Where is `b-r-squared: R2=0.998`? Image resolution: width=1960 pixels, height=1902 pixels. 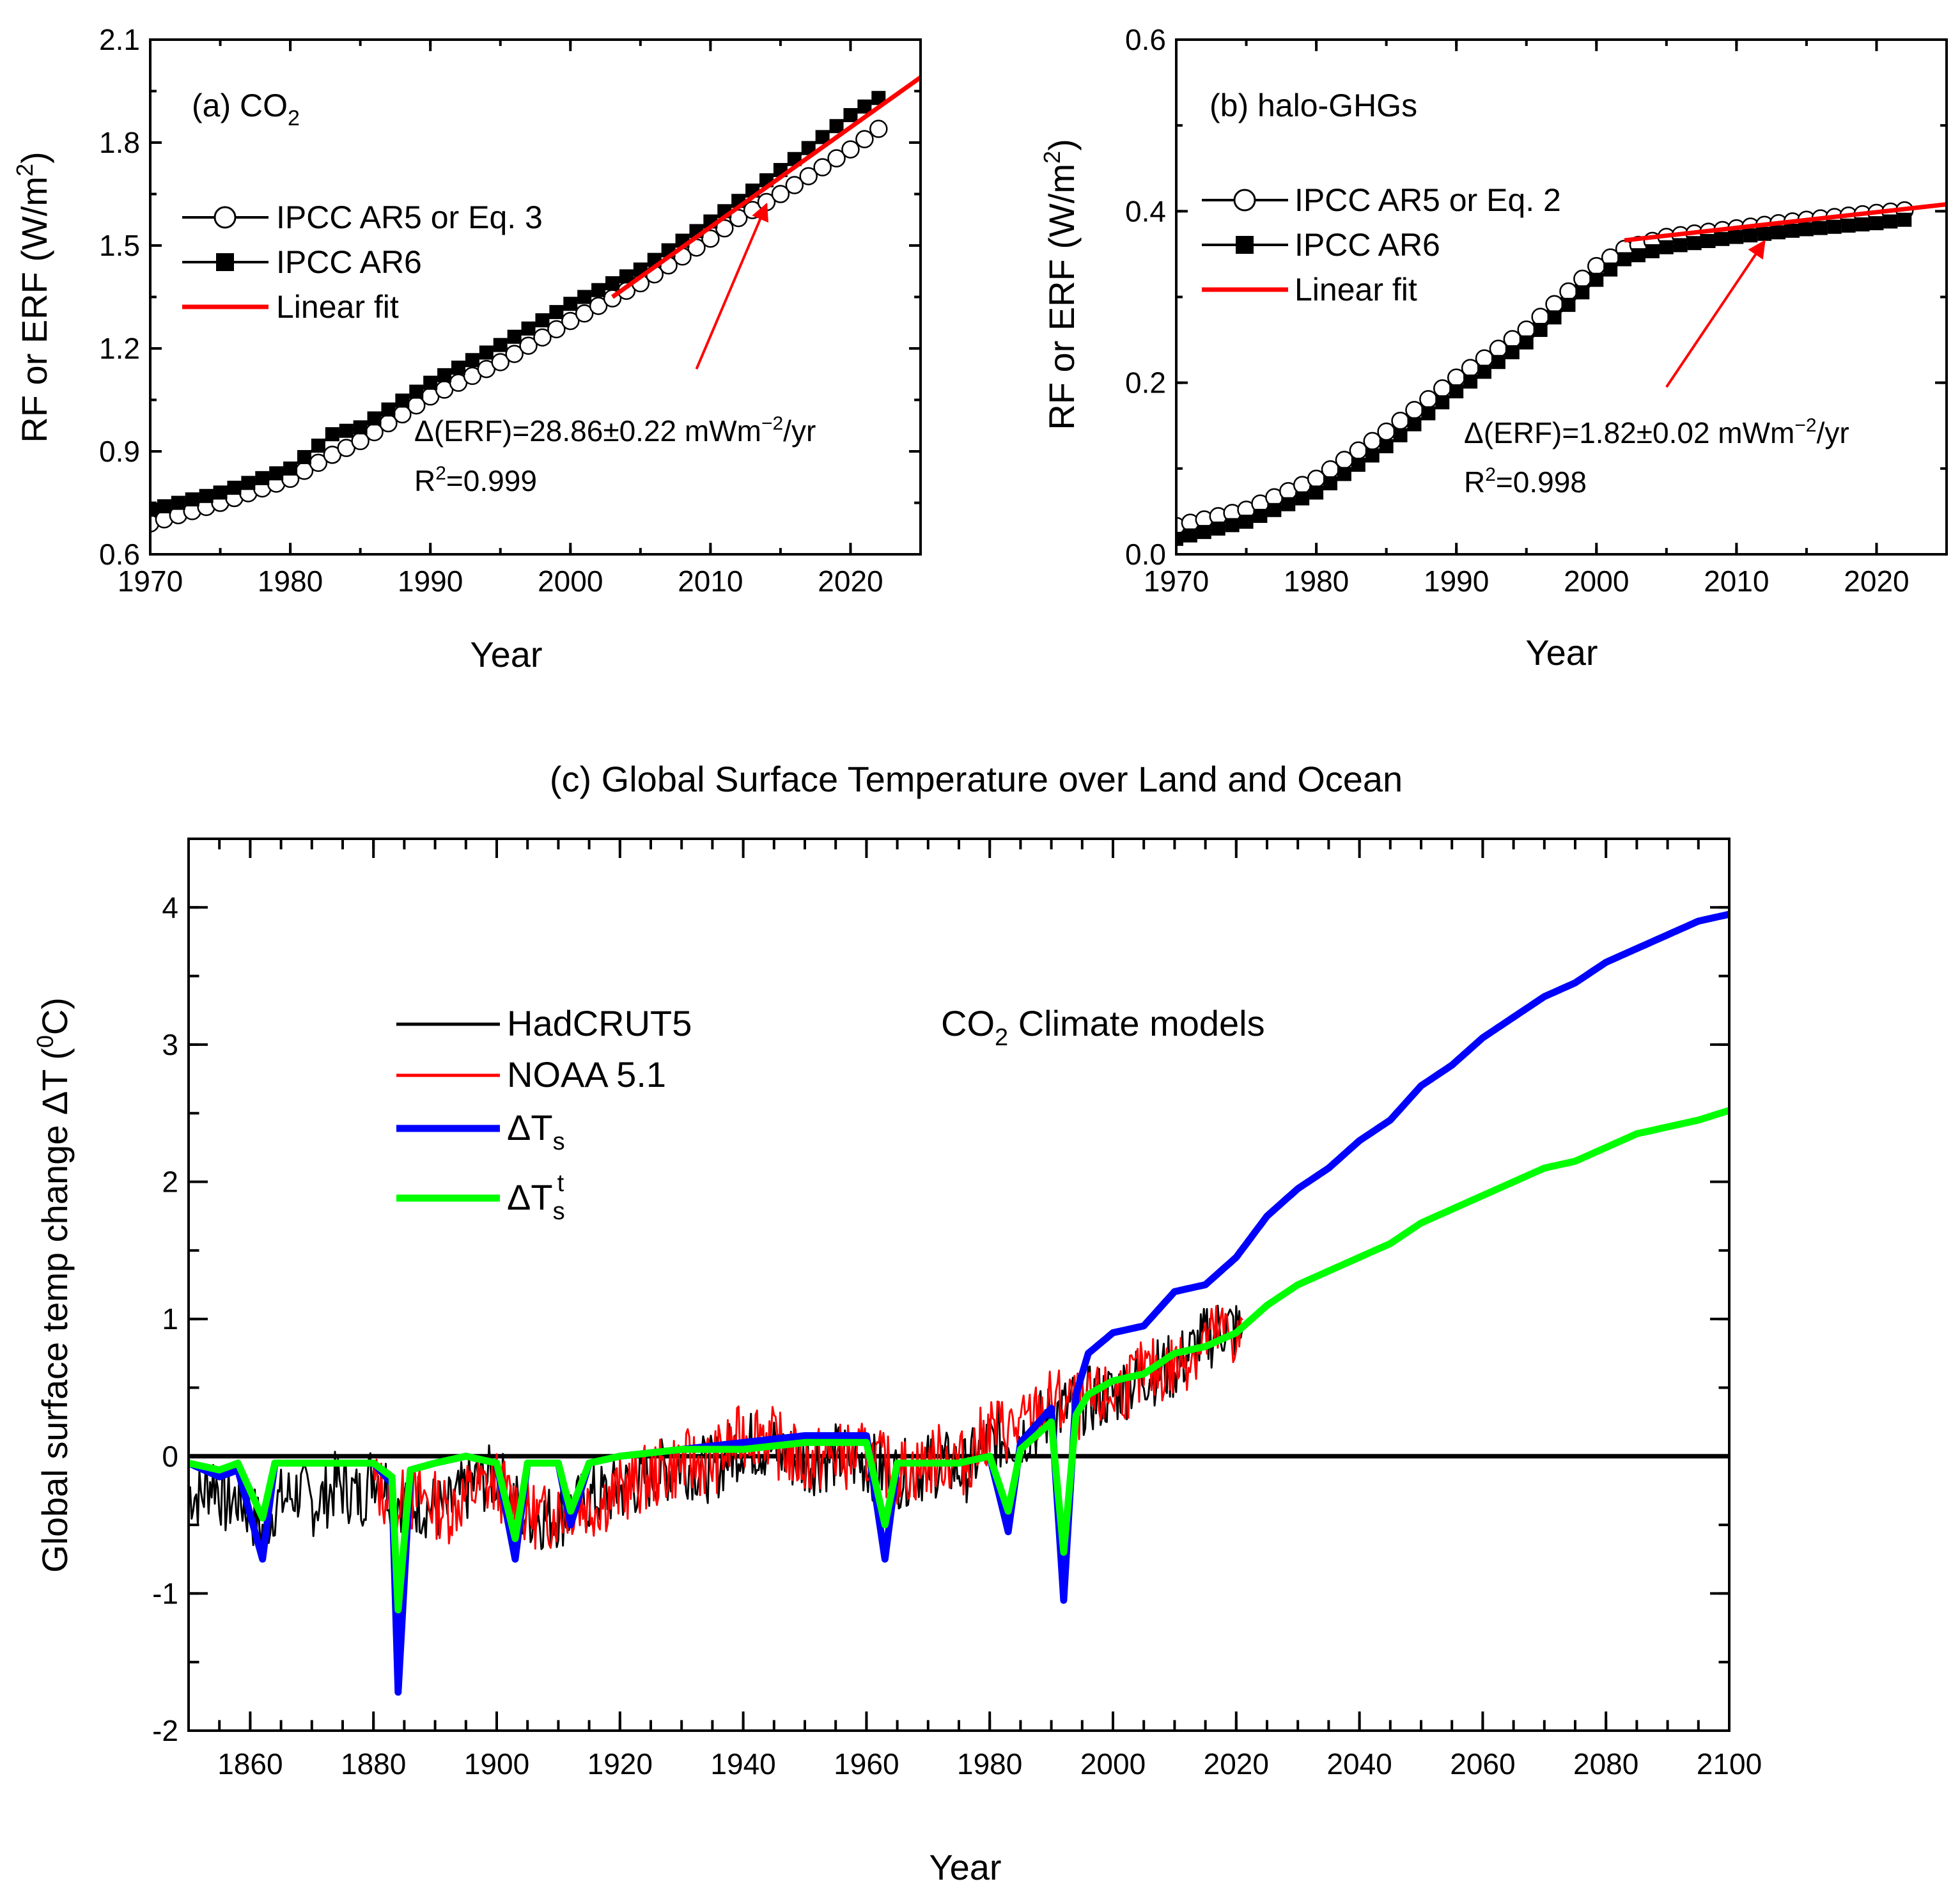 b-r-squared: R2=0.998 is located at coordinates (1525, 482).